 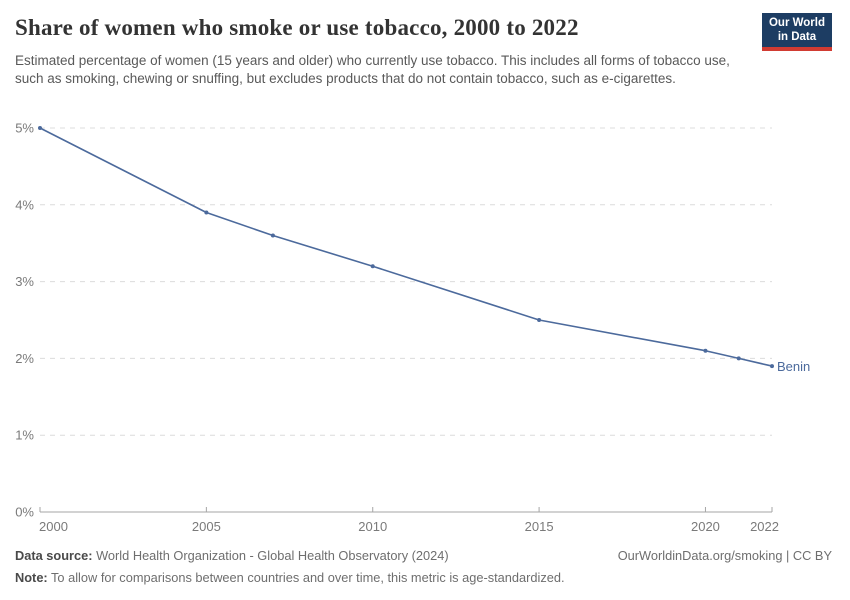 What do you see at coordinates (539, 320) in the screenshot?
I see `data-point-2015` at bounding box center [539, 320].